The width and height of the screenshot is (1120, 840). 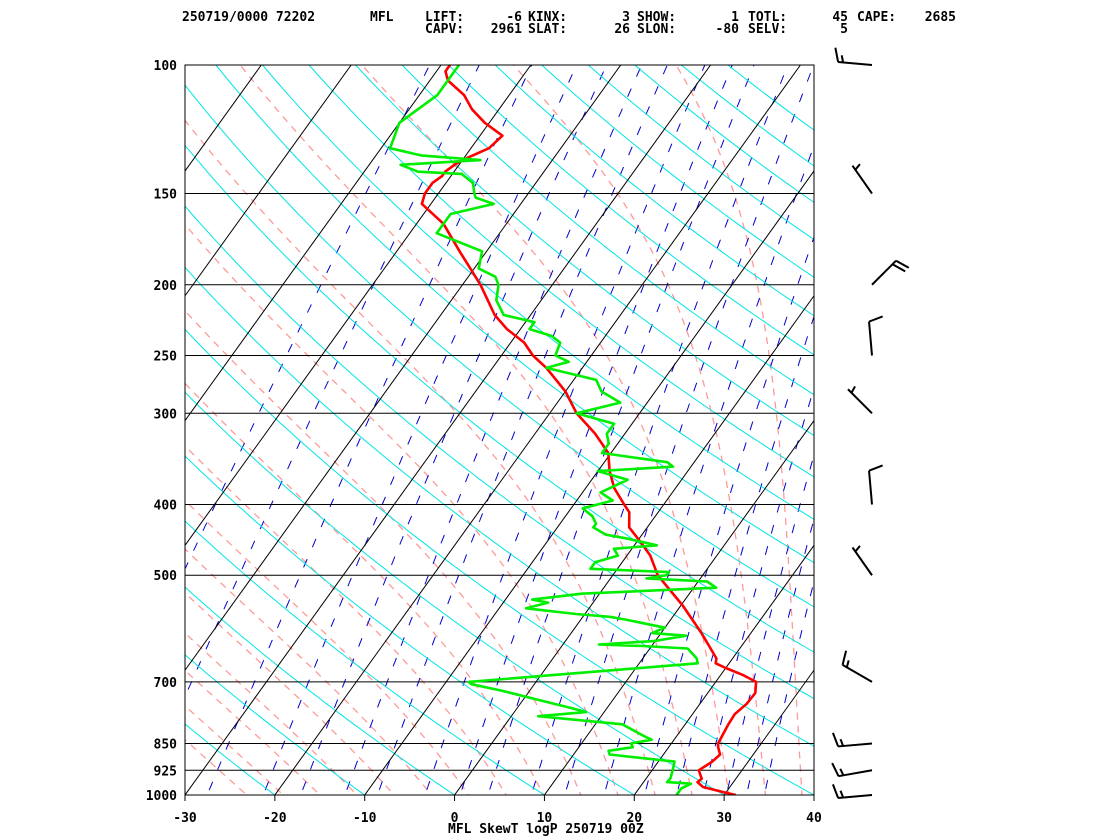 What do you see at coordinates (735, 17) in the screenshot?
I see `index-value-show: 1` at bounding box center [735, 17].